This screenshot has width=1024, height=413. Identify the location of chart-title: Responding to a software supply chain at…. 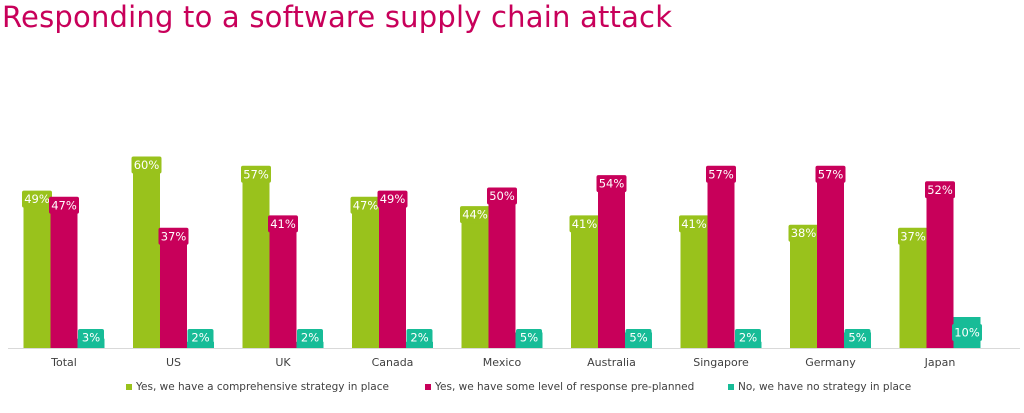
(337, 17).